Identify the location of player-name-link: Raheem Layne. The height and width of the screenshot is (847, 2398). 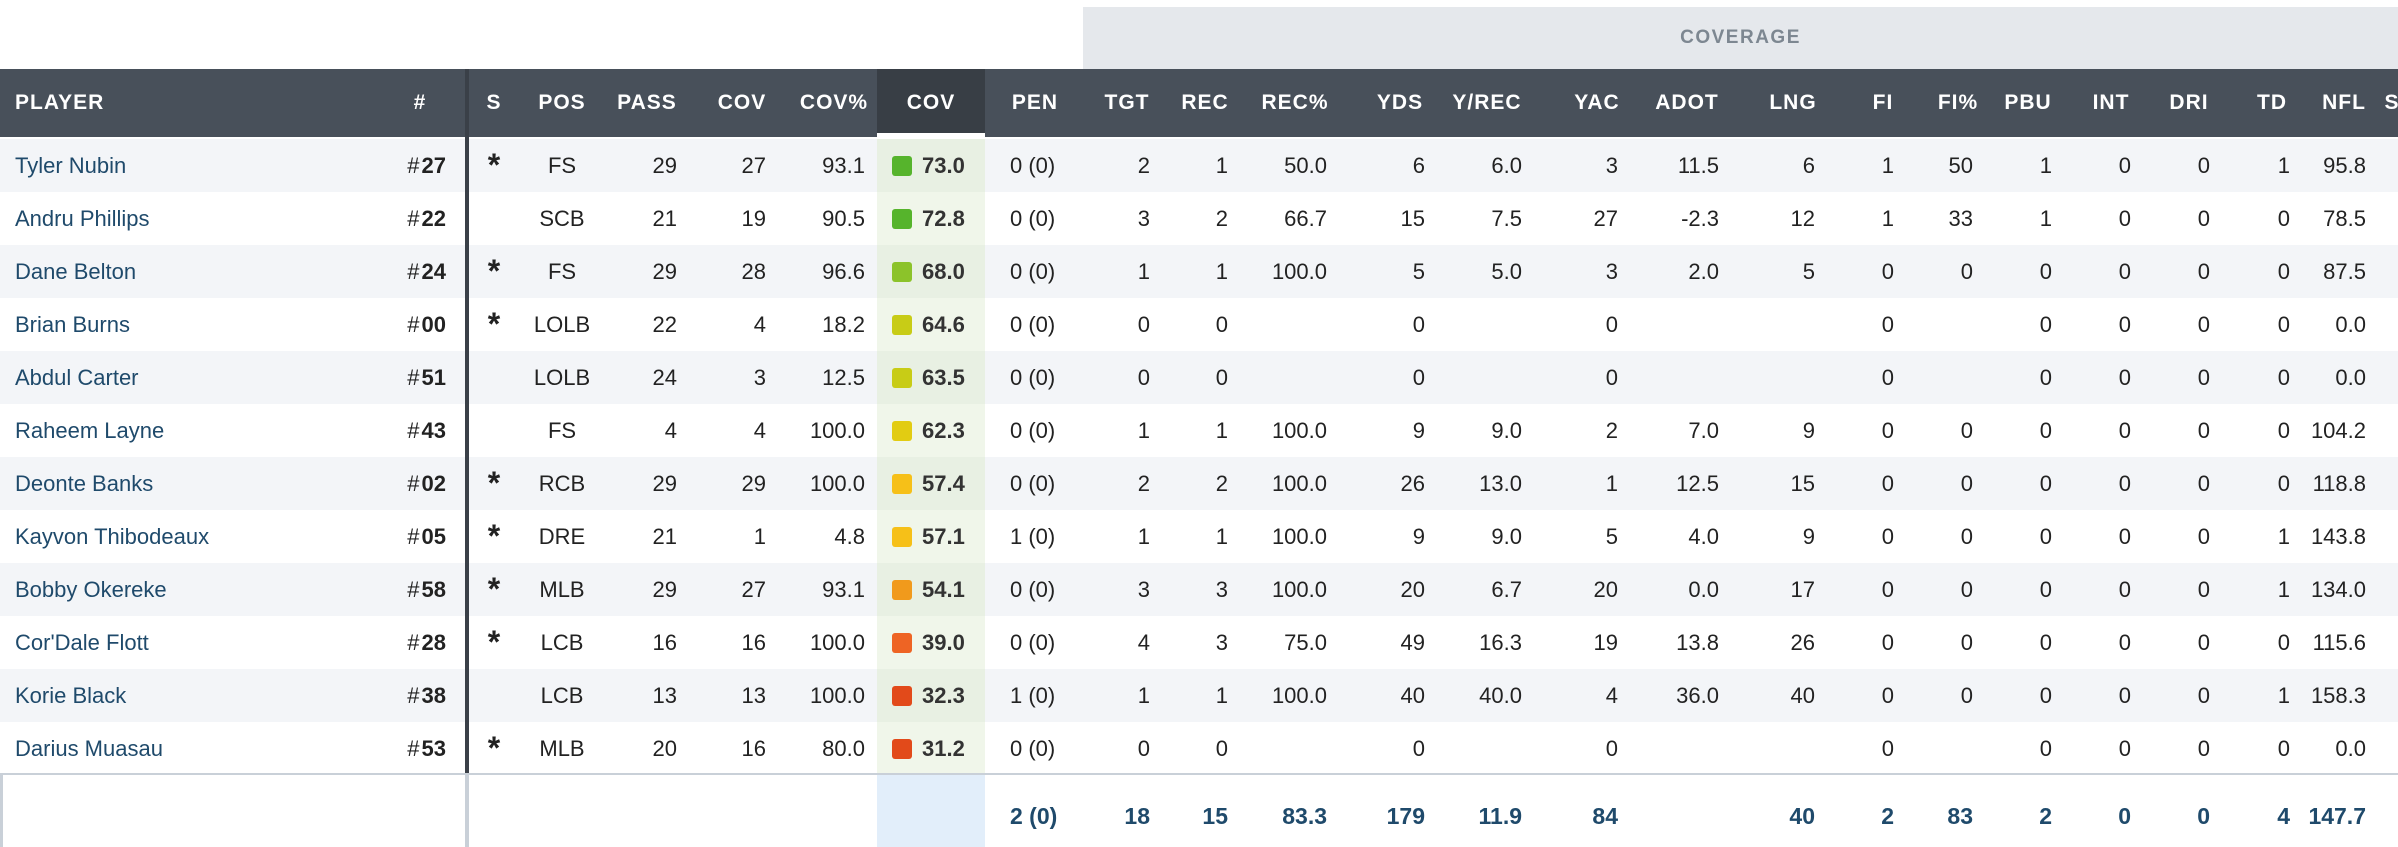
(90, 430).